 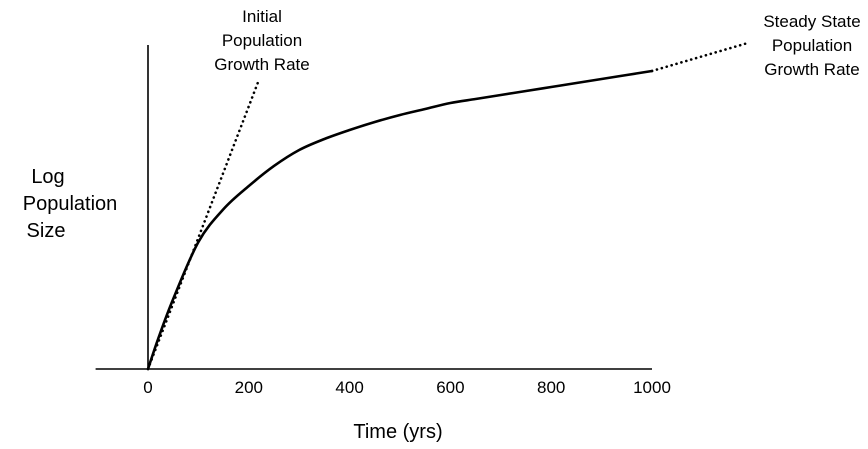 I want to click on y-axis-title-line-2: Population, so click(x=70, y=204).